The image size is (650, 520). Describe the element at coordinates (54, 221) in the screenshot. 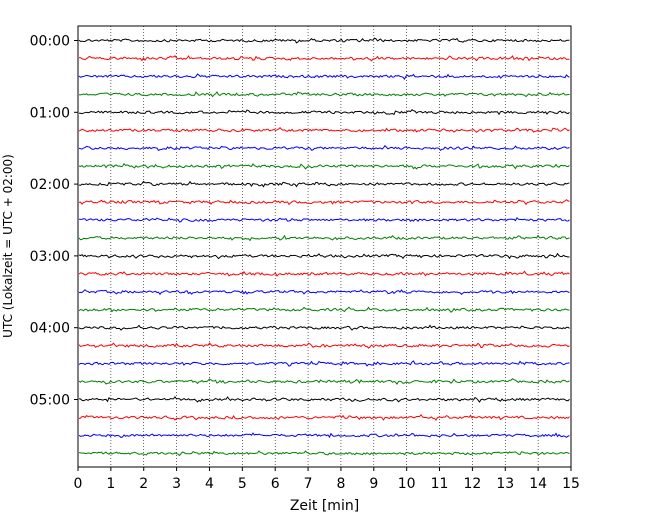

I see `y-axis-ticks: 00:00 01:00 02:00 03:00 04:00 05:00` at that location.